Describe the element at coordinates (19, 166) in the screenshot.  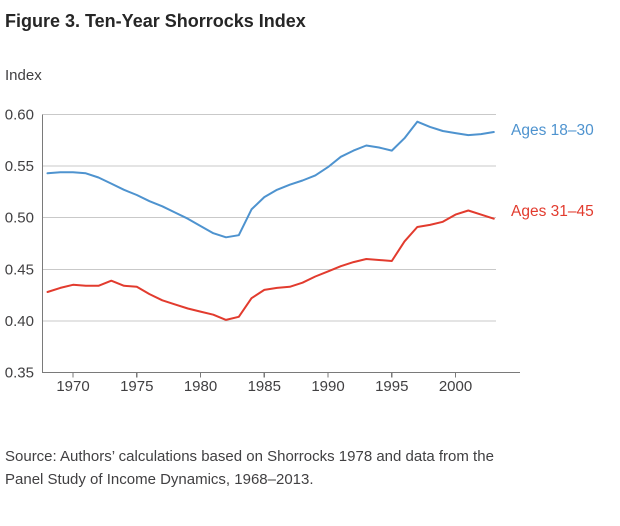
I see `y-tick-label: 0.55` at that location.